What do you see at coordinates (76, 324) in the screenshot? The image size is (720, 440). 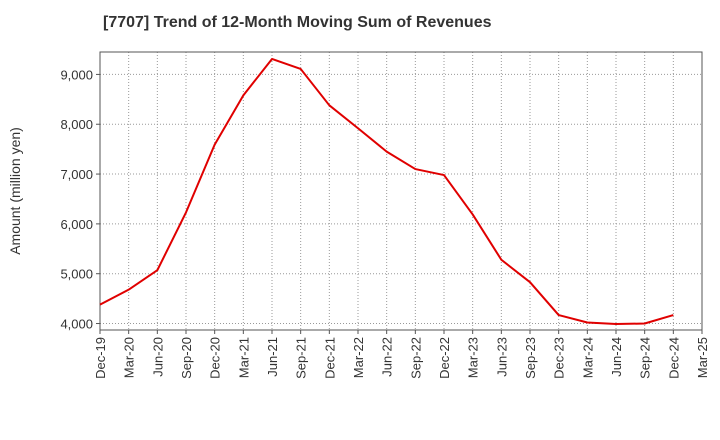 I see `y-tick-label: 4,000` at bounding box center [76, 324].